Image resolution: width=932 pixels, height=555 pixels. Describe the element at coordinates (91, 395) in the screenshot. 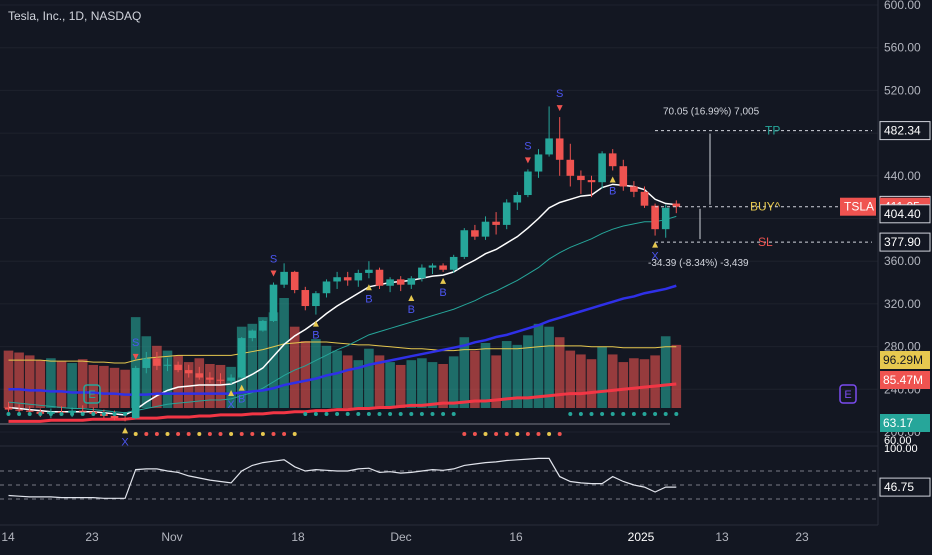

I see `earnings-marker-label: E` at that location.